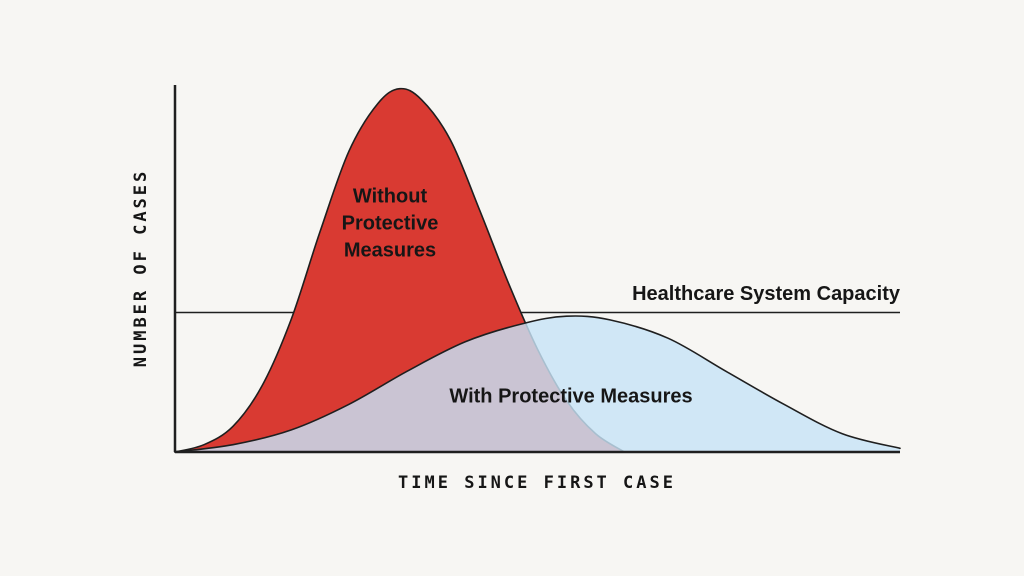  What do you see at coordinates (571, 396) in the screenshot?
I see `with-measures-label: With Protective Measures` at bounding box center [571, 396].